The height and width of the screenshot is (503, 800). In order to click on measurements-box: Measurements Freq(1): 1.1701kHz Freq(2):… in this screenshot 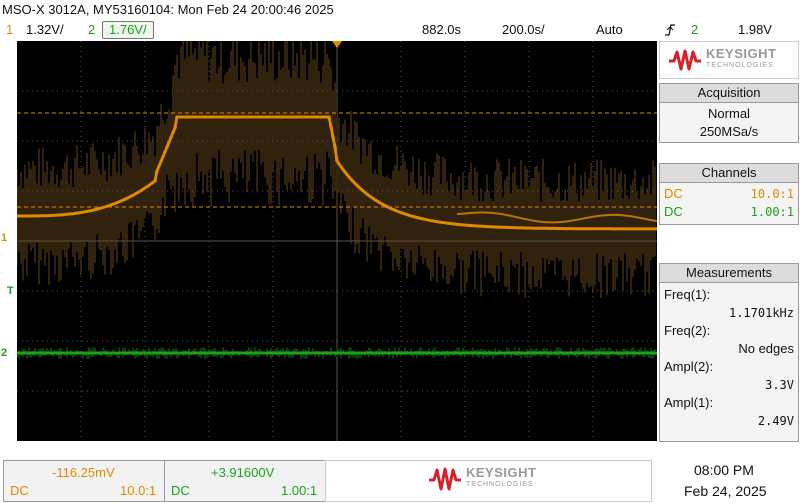, I will do `click(729, 352)`.